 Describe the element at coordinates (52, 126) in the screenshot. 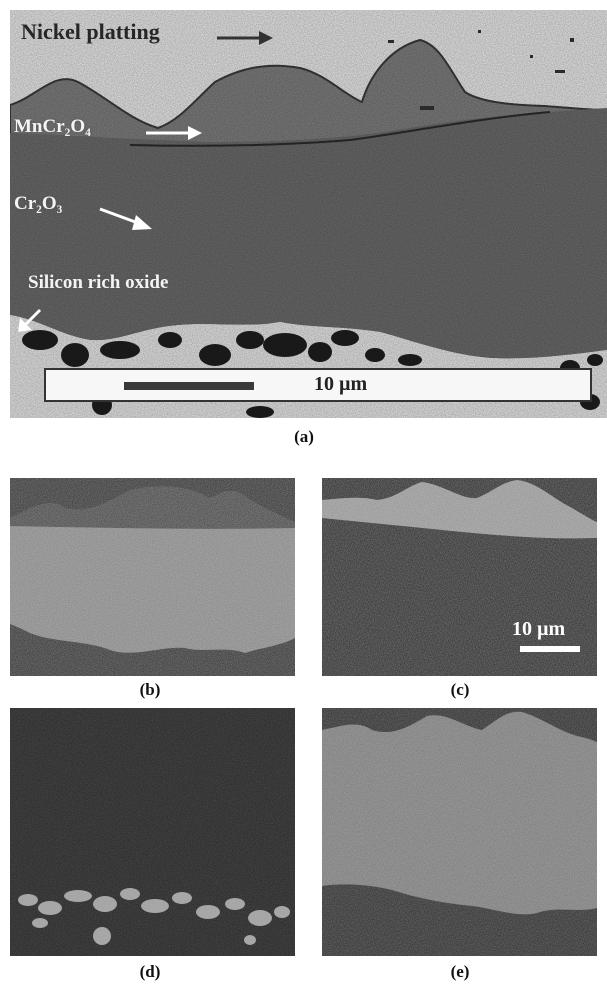

I see `spinel-label: MnCr₂O₄` at that location.